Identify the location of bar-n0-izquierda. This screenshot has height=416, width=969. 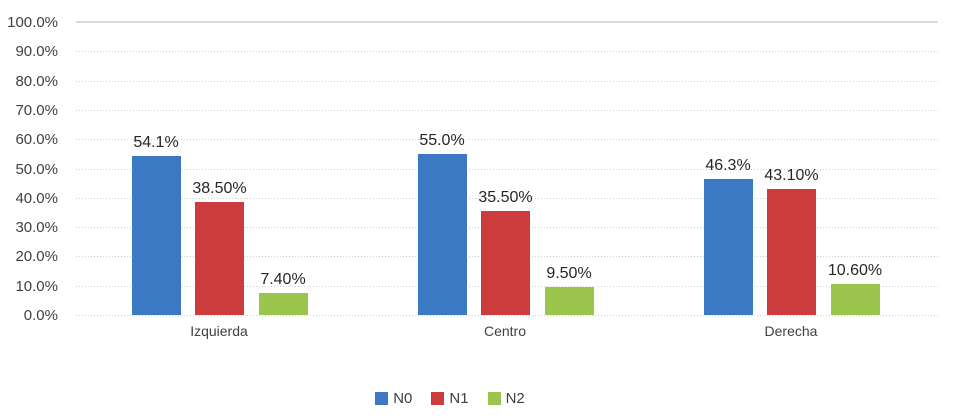
(156, 235).